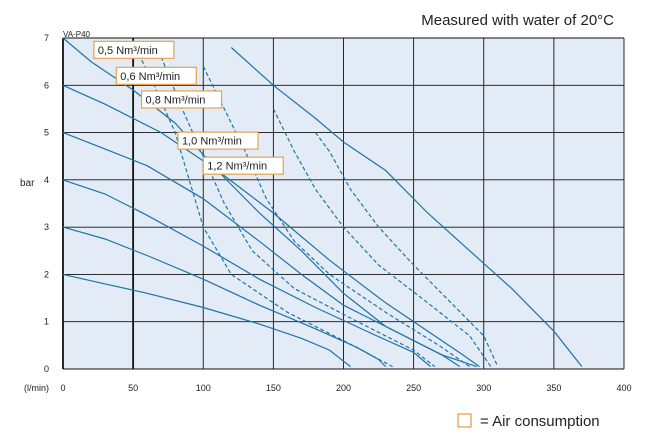  Describe the element at coordinates (483, 388) in the screenshot. I see `x-tick-label: 300` at that location.